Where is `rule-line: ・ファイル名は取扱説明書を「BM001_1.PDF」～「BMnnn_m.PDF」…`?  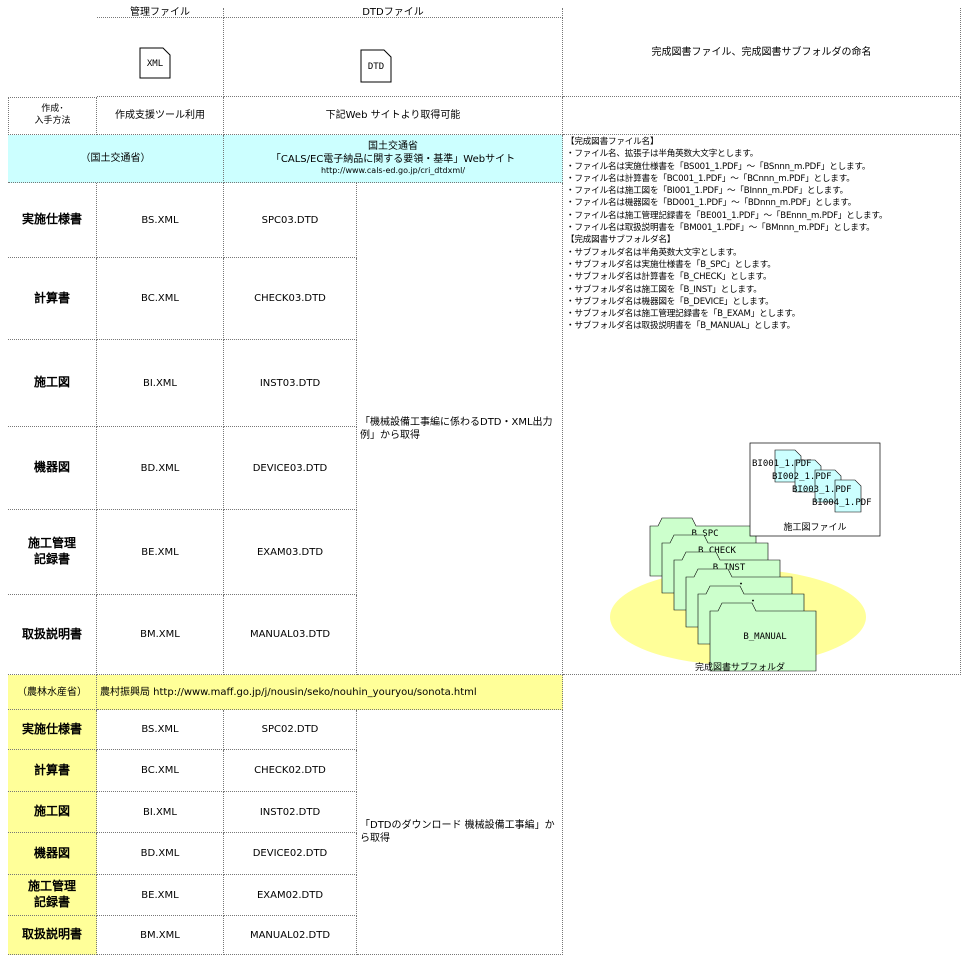
rule-line: ・ファイル名は取扱説明書を「BM001_1.PDF」～「BMnnn_m.PDF」… is located at coordinates (720, 228).